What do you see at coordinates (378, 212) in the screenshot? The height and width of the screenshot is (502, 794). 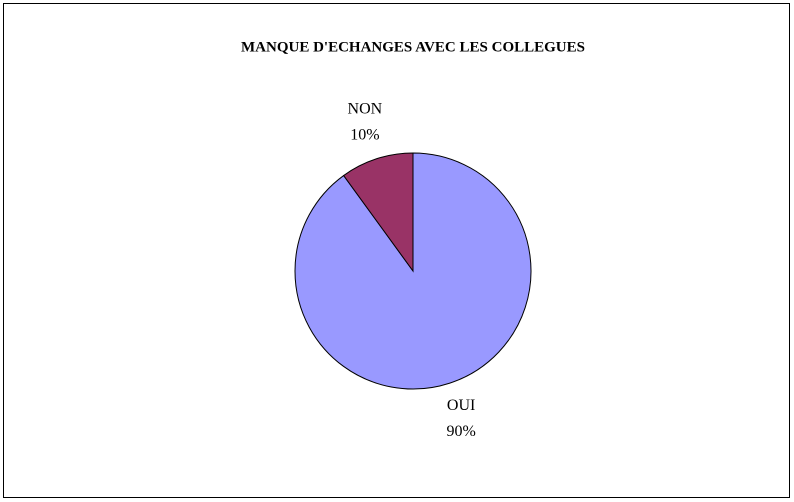 I see `pie-slice` at bounding box center [378, 212].